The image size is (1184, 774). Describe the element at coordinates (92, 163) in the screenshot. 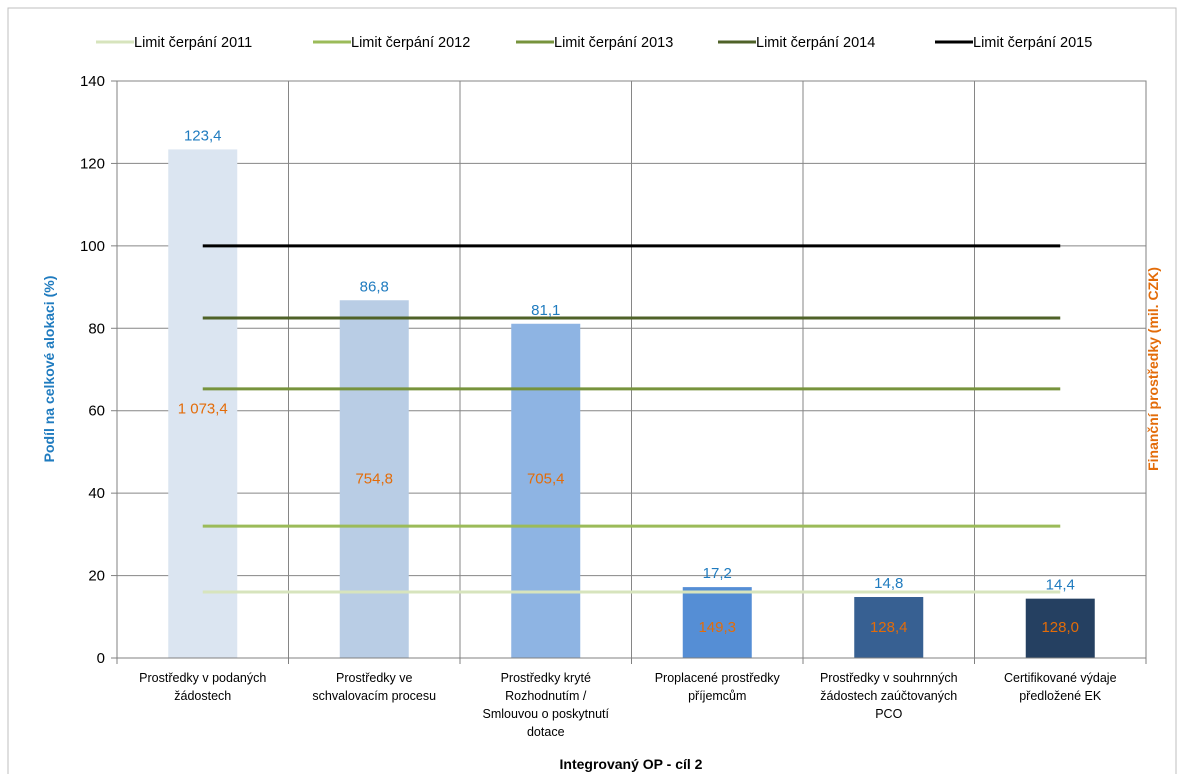

I see `y-tick-label: 120` at that location.